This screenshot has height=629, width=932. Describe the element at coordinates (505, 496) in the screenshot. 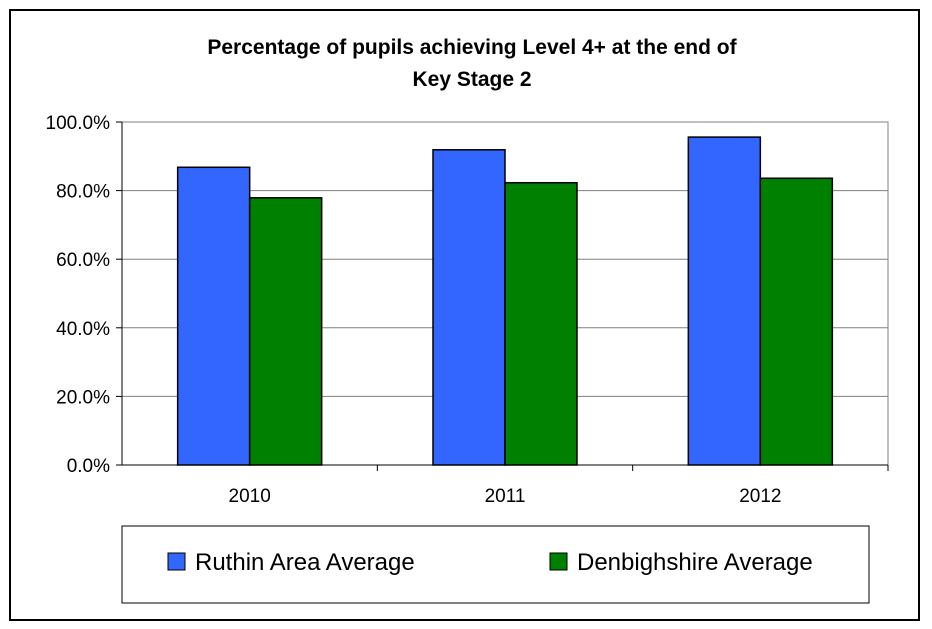

I see `x-tick-label: 2011` at that location.